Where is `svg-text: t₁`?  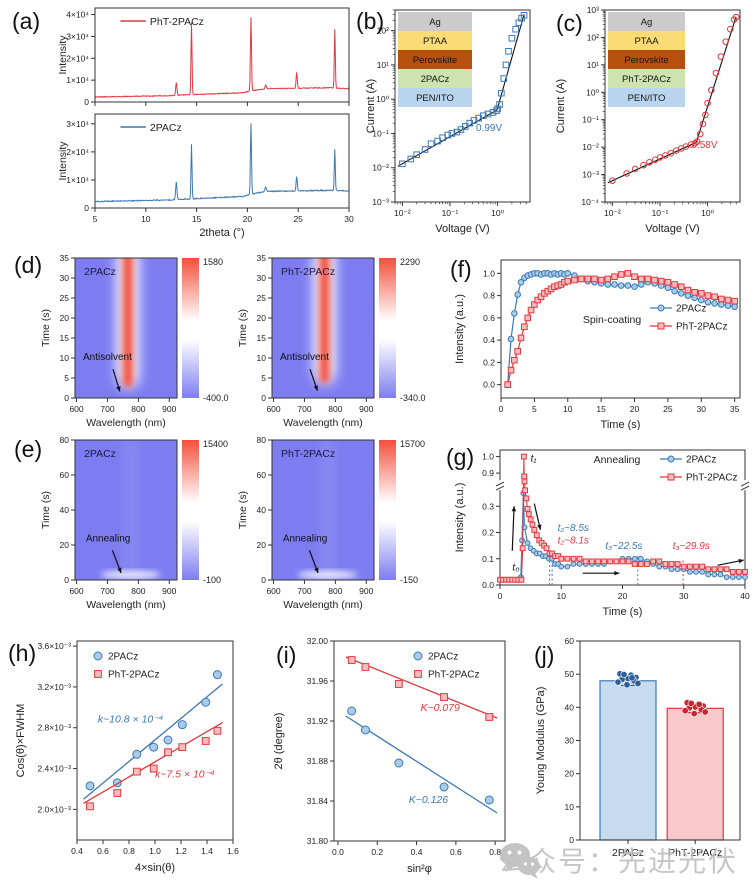
svg-text: t₁ is located at coordinates (534, 459).